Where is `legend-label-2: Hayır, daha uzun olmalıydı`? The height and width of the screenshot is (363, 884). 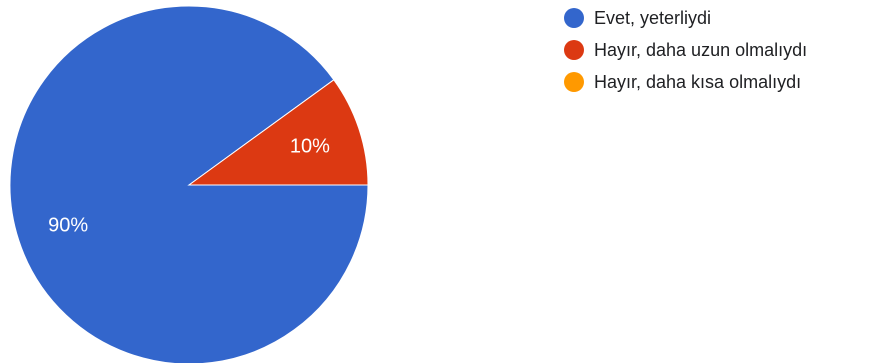
legend-label-2: Hayır, daha uzun olmalıydı is located at coordinates (700, 50).